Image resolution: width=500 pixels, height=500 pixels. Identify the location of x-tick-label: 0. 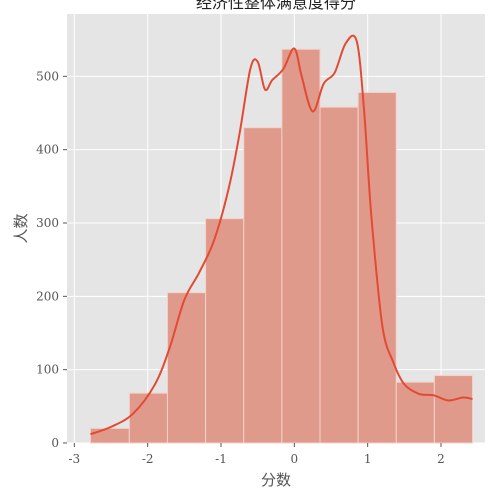
(295, 459).